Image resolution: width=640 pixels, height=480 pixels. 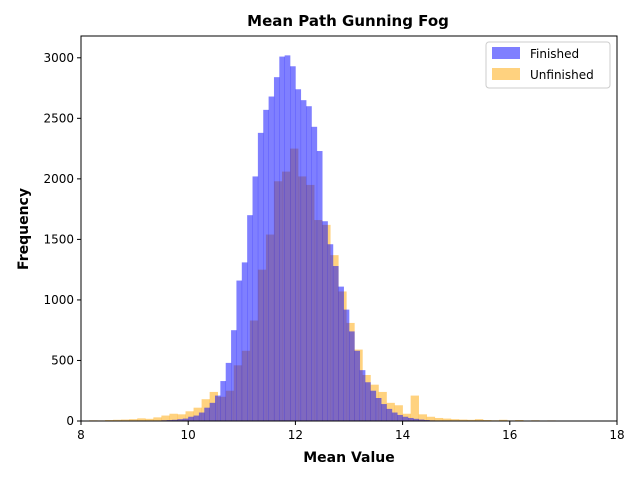 I want to click on legend-label-unfinished: Unfinished, so click(x=562, y=75).